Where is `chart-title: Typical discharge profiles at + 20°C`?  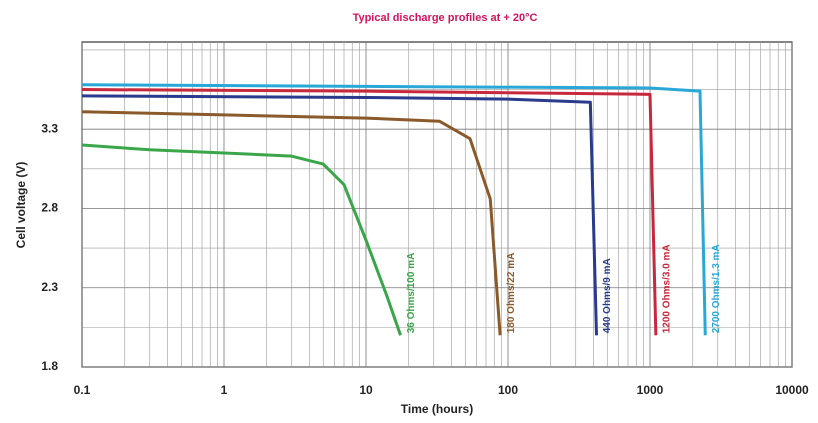
chart-title: Typical discharge profiles at + 20°C is located at coordinates (445, 18).